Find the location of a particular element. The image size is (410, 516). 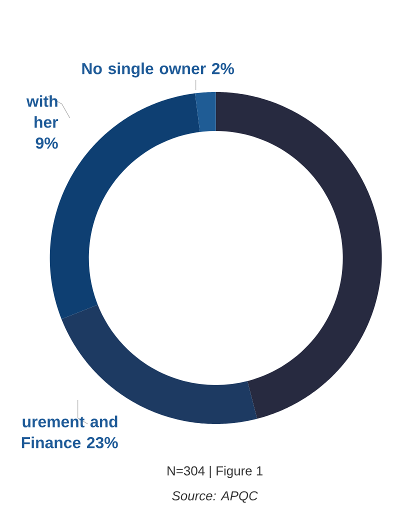

text: N=304 | Figure 1 is located at coordinates (215, 472).